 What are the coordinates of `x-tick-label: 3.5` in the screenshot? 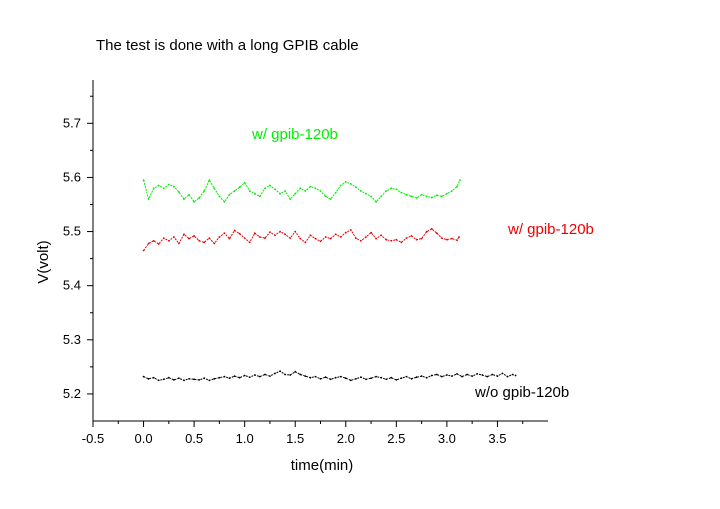 It's located at (497, 438).